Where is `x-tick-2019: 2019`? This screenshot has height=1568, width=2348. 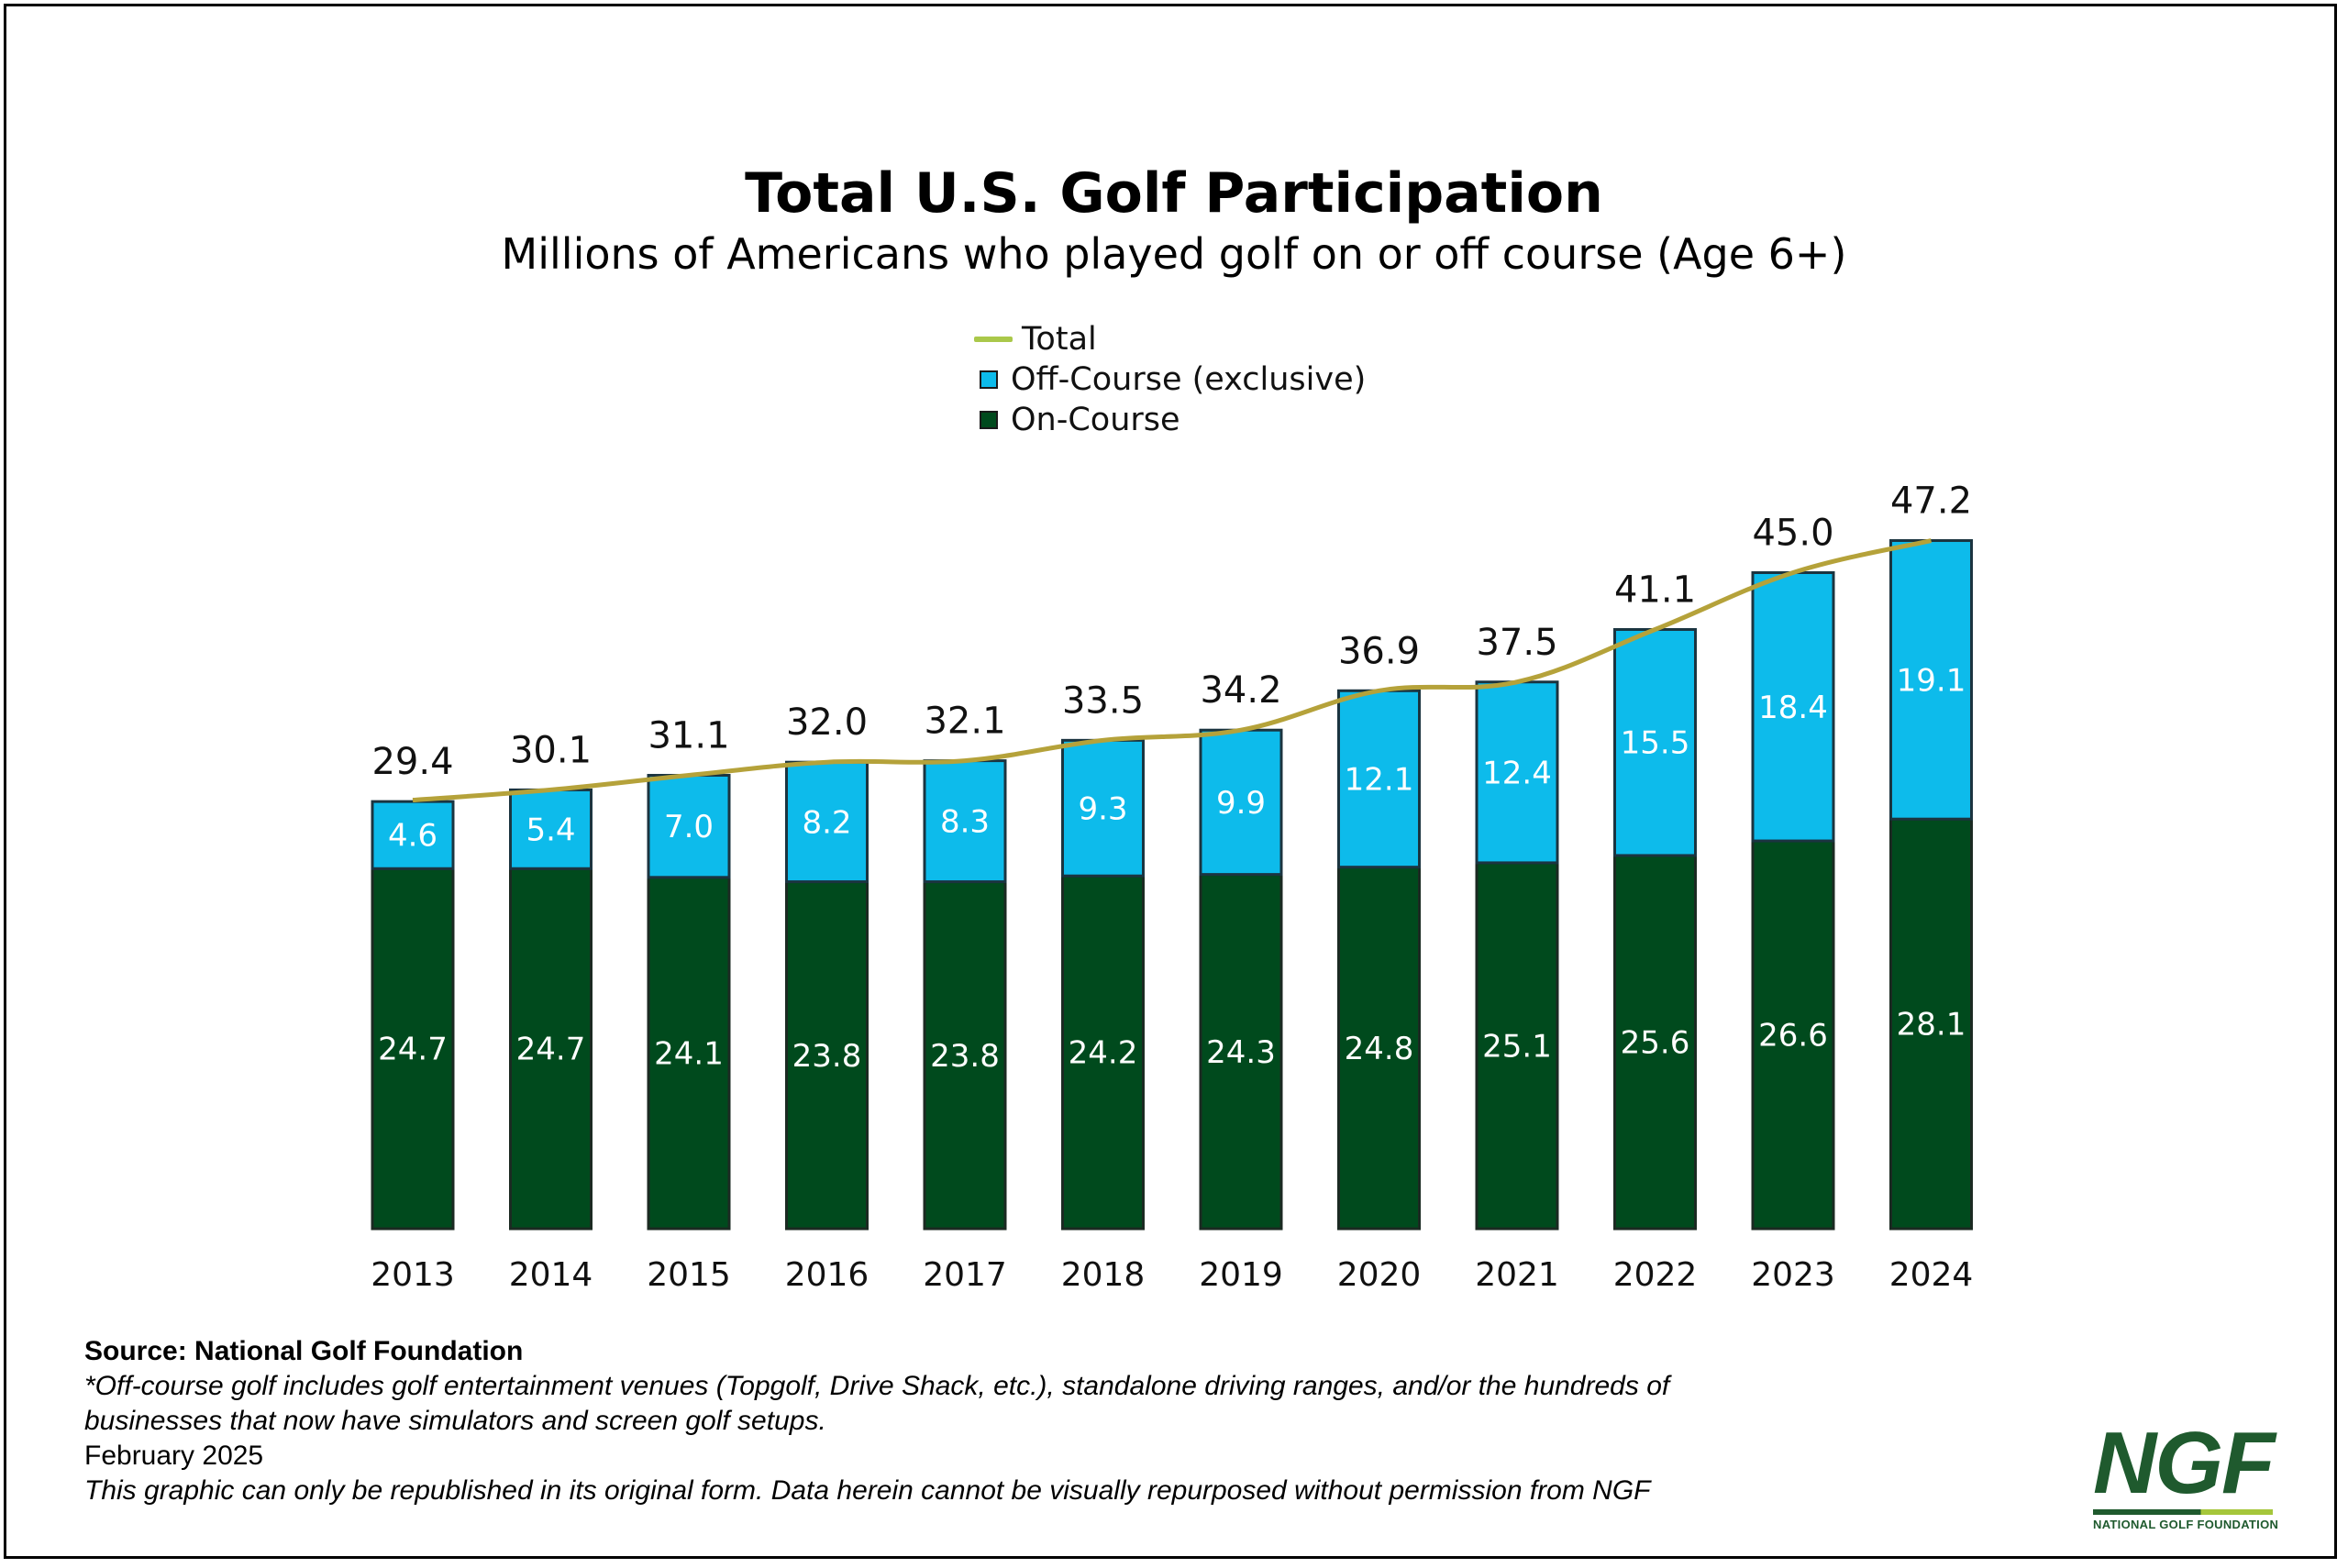
x-tick-2019: 2019 is located at coordinates (1241, 1275).